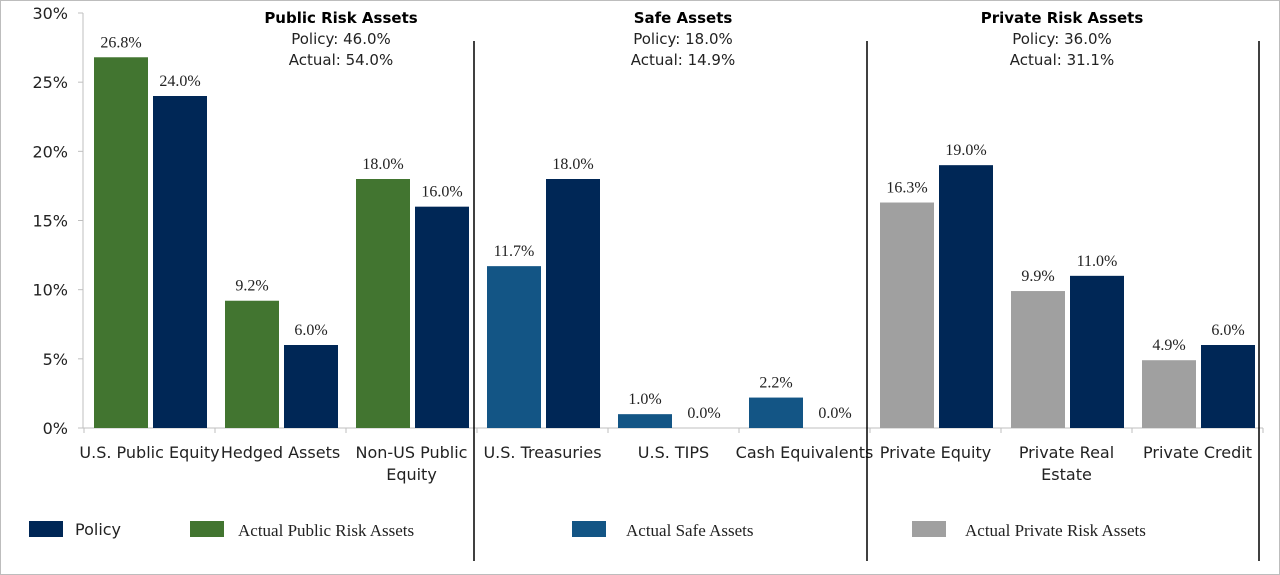  What do you see at coordinates (935, 452) in the screenshot?
I see `x-tick-label: Private Equity` at bounding box center [935, 452].